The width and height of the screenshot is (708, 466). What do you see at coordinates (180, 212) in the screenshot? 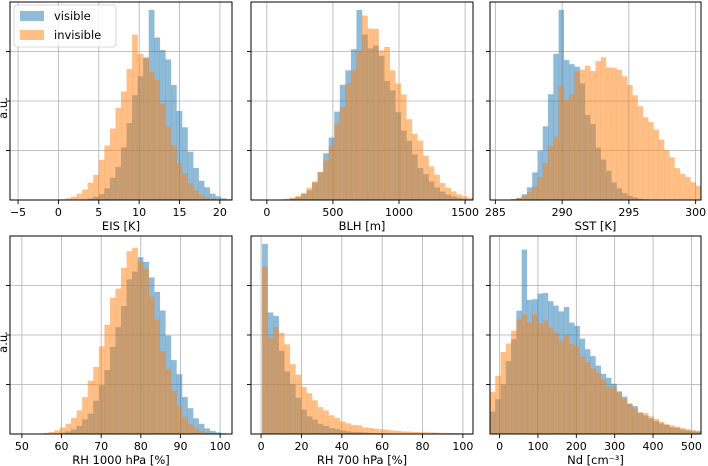
I see `x-tick-label: 15` at bounding box center [180, 212].